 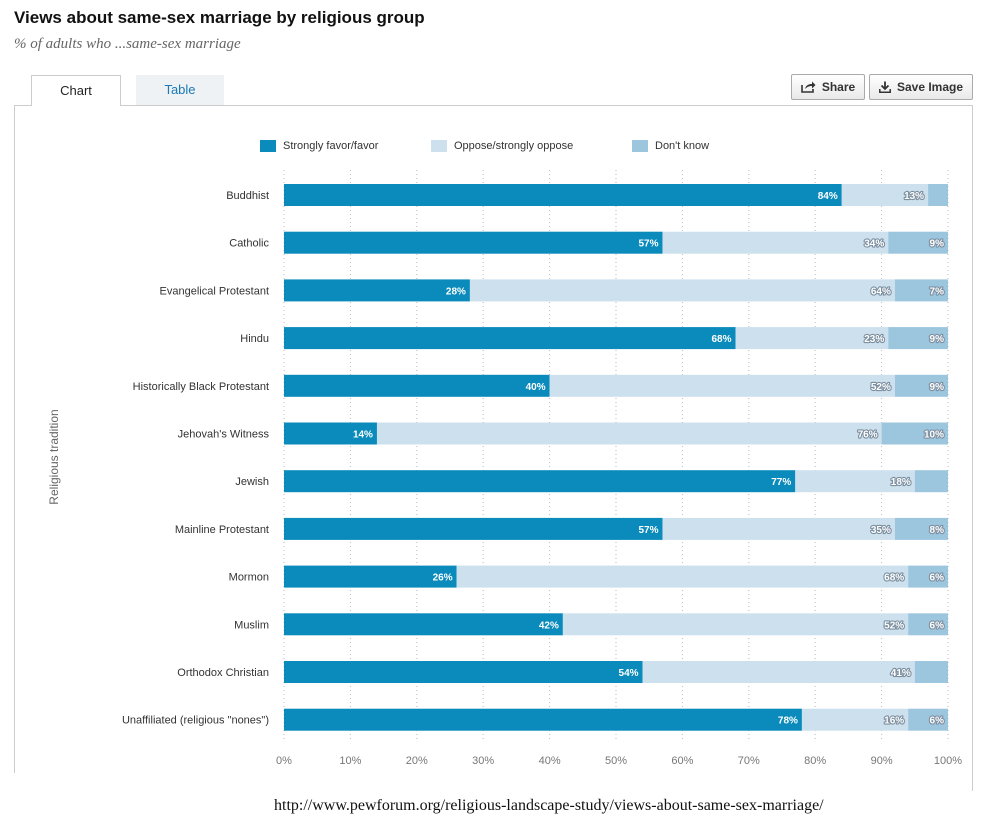 What do you see at coordinates (838, 87) in the screenshot?
I see `share-button-label: Share` at bounding box center [838, 87].